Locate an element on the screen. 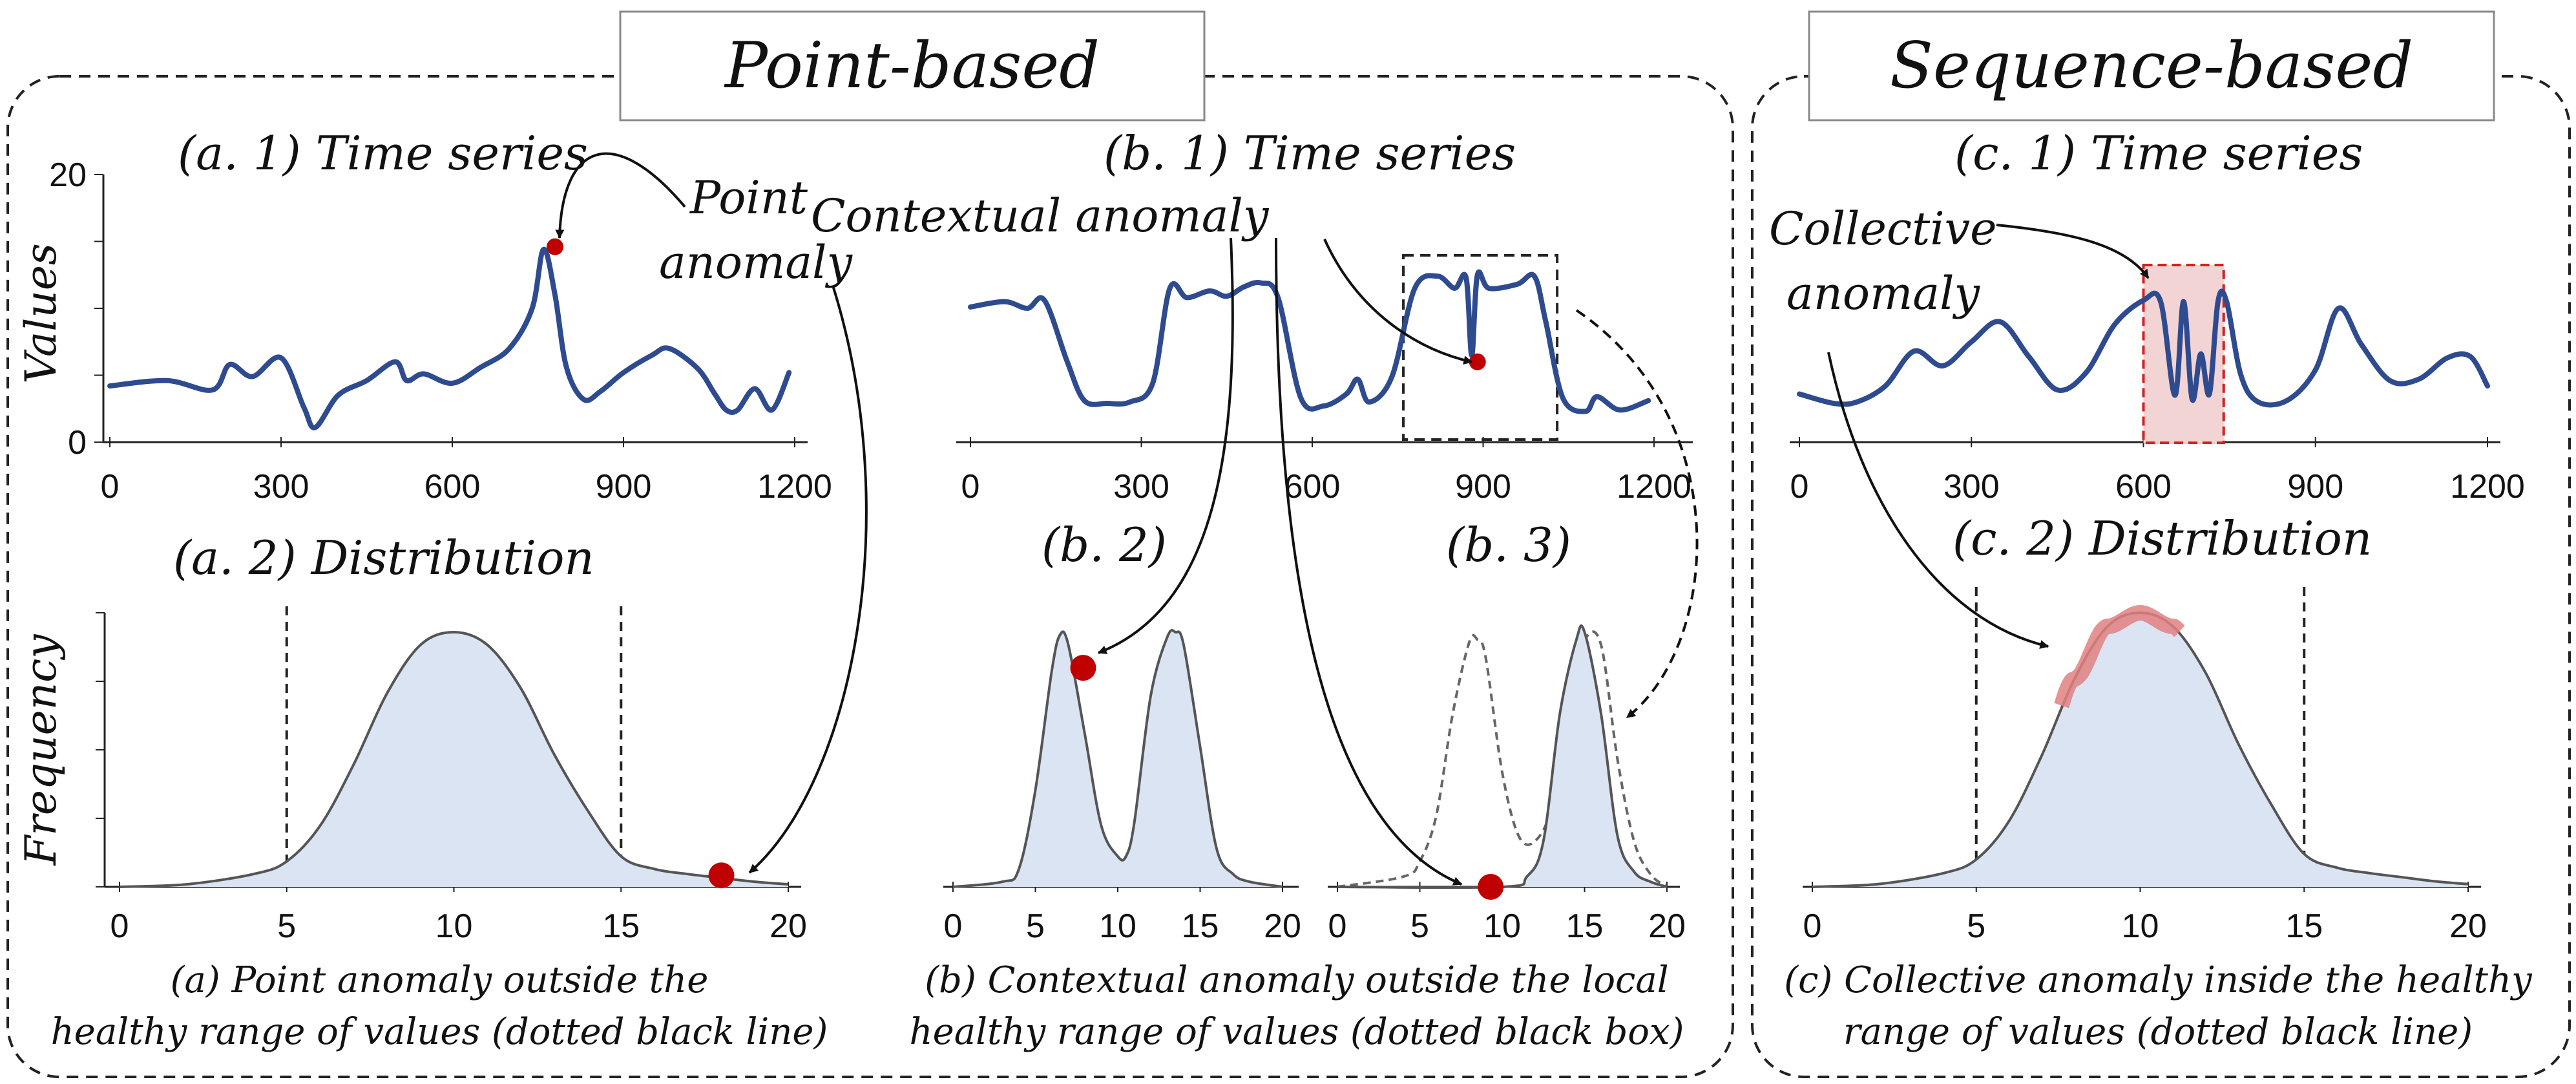  subplot-b3-title: (b. 3) is located at coordinates (1508, 545).